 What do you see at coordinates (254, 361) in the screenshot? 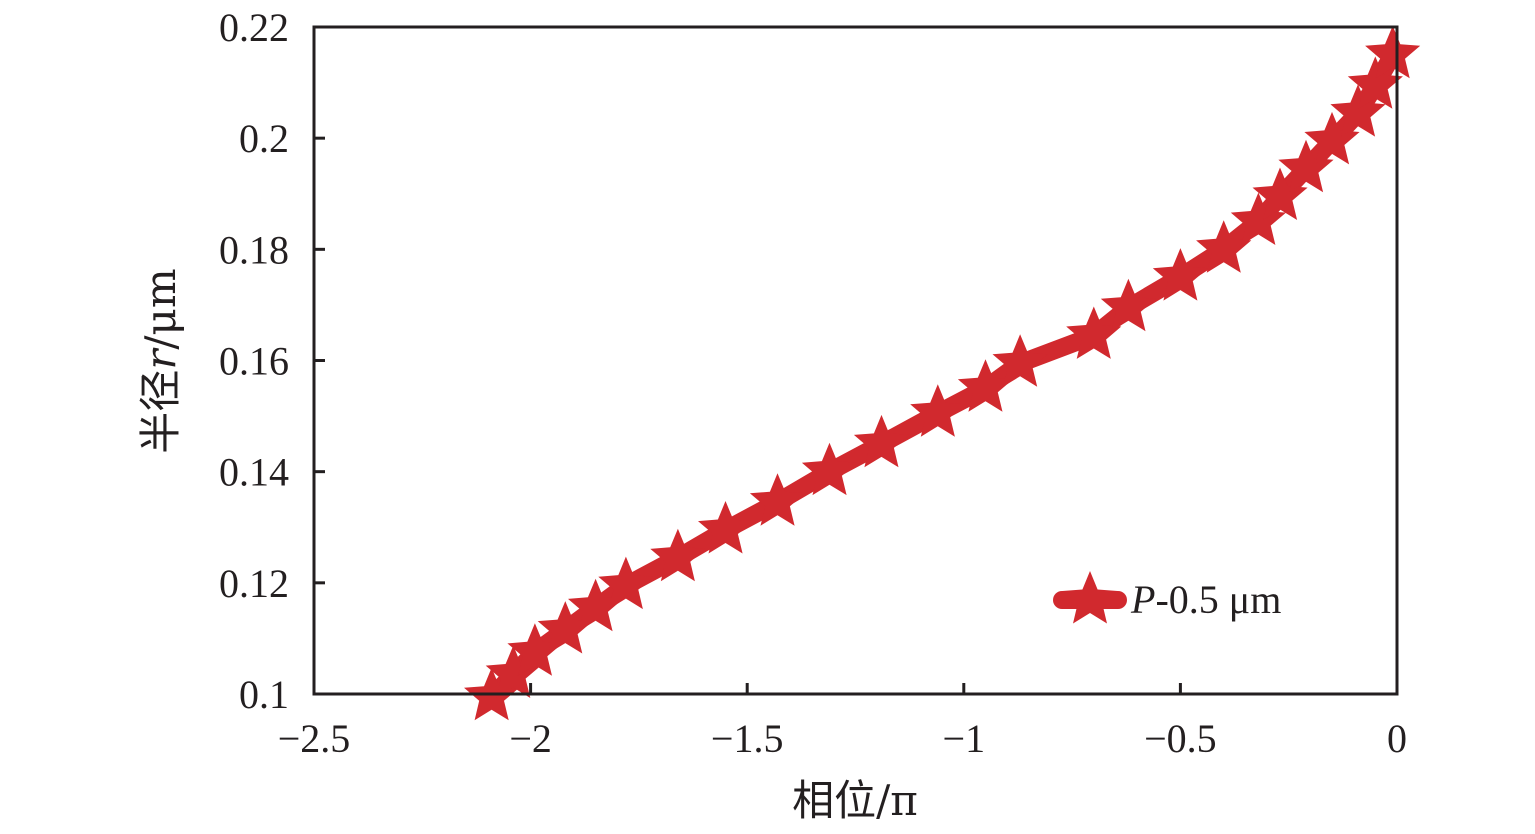
I see `y-tick-label: 0.16` at bounding box center [254, 361].